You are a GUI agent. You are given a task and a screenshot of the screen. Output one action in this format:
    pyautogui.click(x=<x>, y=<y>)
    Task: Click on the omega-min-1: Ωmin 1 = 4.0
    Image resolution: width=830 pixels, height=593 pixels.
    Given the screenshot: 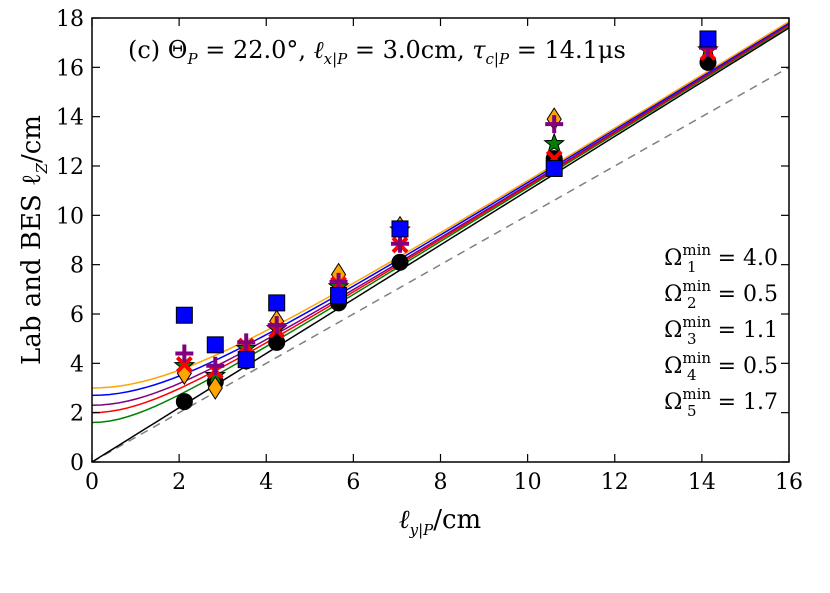 What is the action you would take?
    pyautogui.click(x=721, y=258)
    